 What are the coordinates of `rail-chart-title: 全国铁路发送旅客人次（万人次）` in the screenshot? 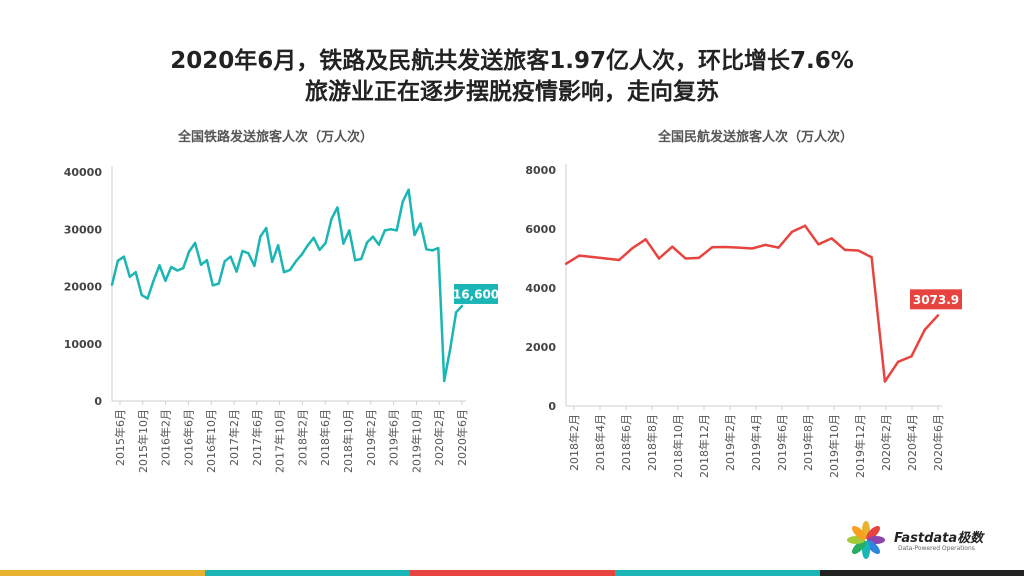 It's located at (276, 137).